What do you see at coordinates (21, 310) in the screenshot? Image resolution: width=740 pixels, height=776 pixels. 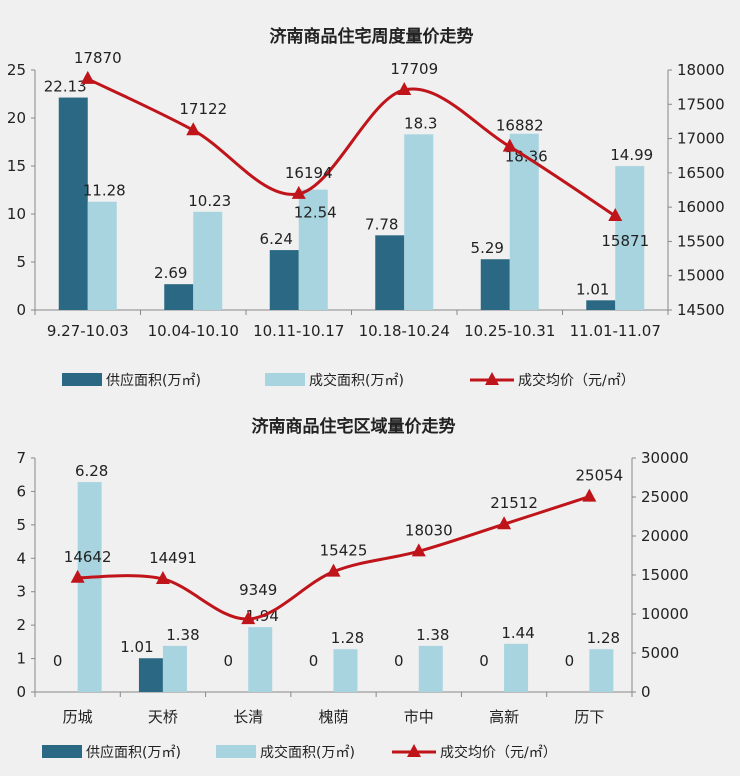 I see `left-tick-label: 0` at bounding box center [21, 310].